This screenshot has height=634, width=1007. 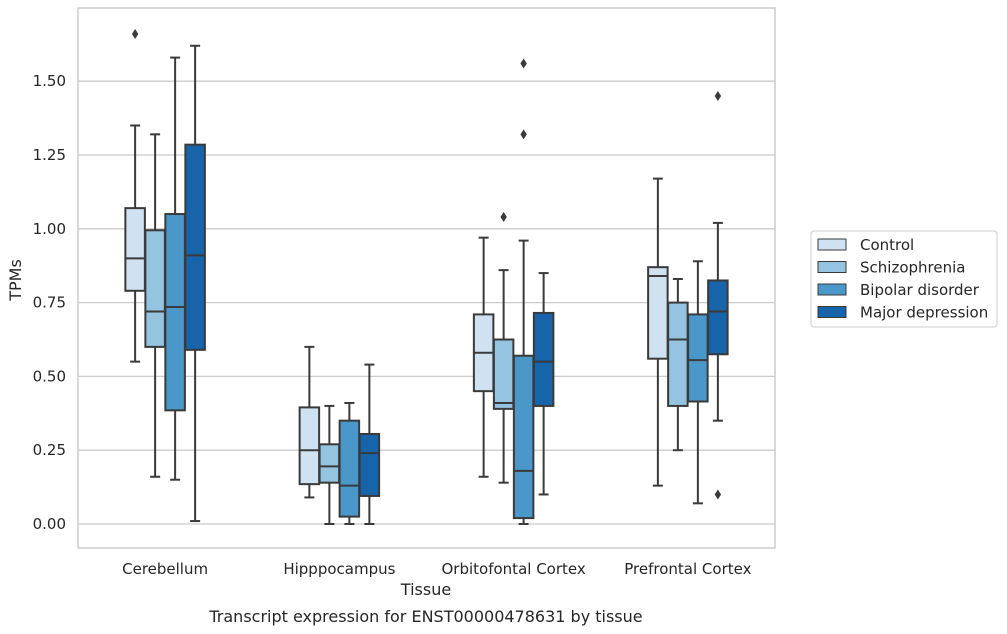 What do you see at coordinates (920, 290) in the screenshot?
I see `legend-label: Bipolar disorder` at bounding box center [920, 290].